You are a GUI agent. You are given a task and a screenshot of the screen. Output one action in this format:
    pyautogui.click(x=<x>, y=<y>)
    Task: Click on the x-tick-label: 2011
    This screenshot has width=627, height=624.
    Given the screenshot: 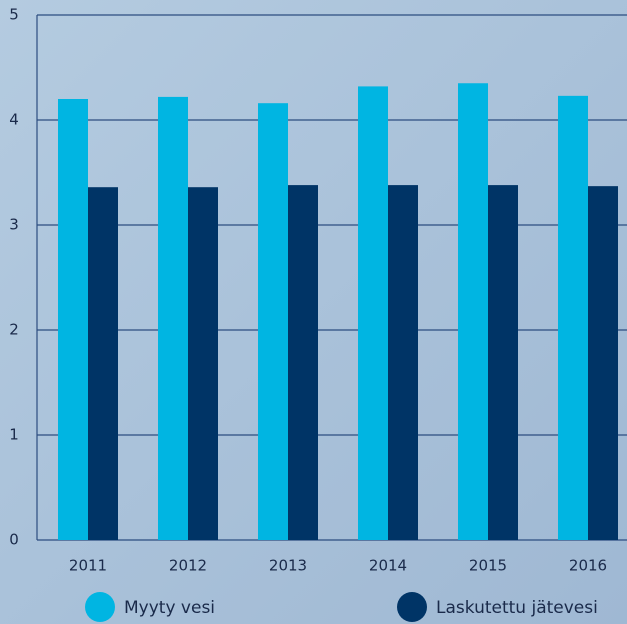 What is the action you would take?
    pyautogui.click(x=88, y=566)
    